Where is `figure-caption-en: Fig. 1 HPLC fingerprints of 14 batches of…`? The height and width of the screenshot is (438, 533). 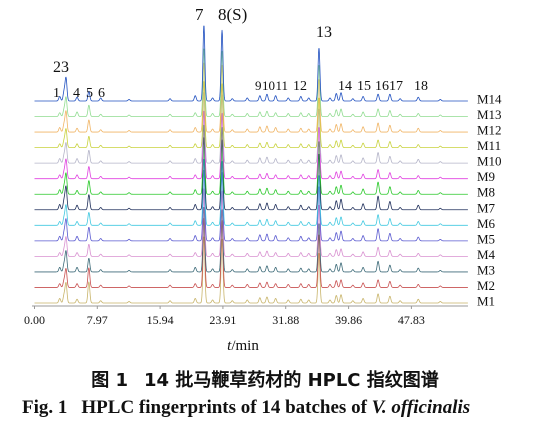 figure-caption-en: Fig. 1 HPLC fingerprints of 14 batches of… is located at coordinates (246, 408).